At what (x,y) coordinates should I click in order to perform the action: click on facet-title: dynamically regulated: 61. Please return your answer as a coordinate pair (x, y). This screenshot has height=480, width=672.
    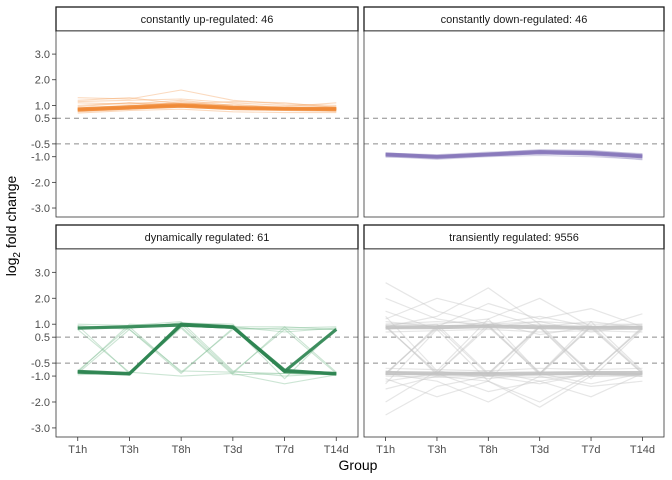
    Looking at the image, I should click on (207, 238).